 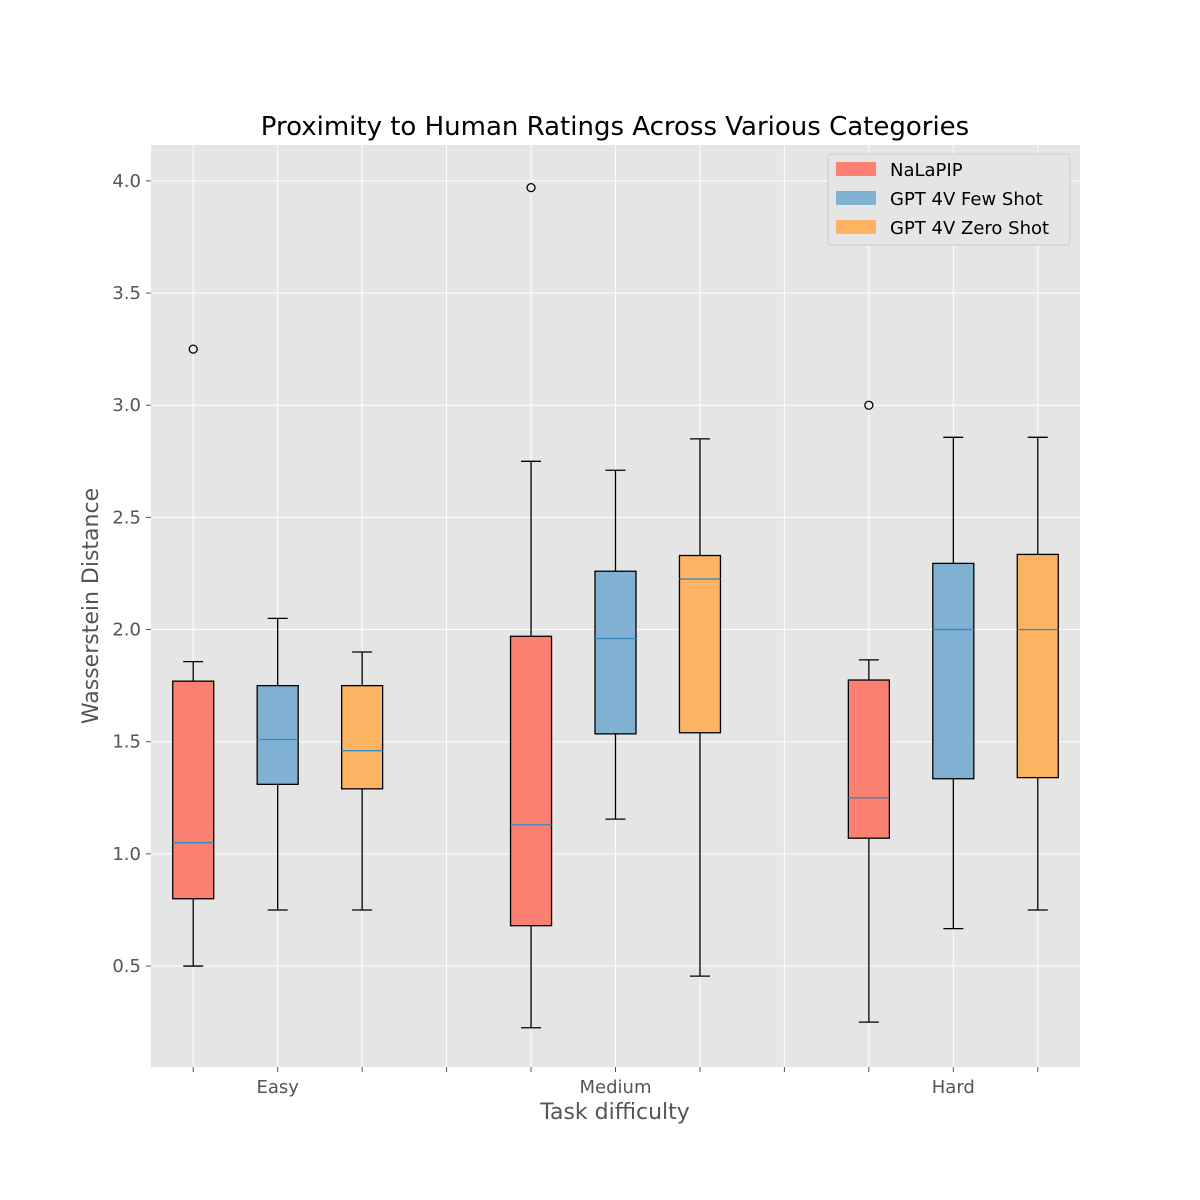 I want to click on y-tick-label: 3.0, so click(x=126, y=405).